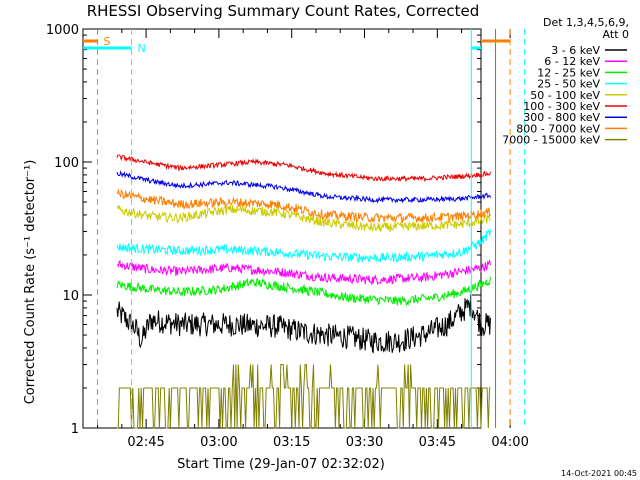 The image size is (640, 480). I want to click on legend-label: 7000 - 15000 keV, so click(551, 140).